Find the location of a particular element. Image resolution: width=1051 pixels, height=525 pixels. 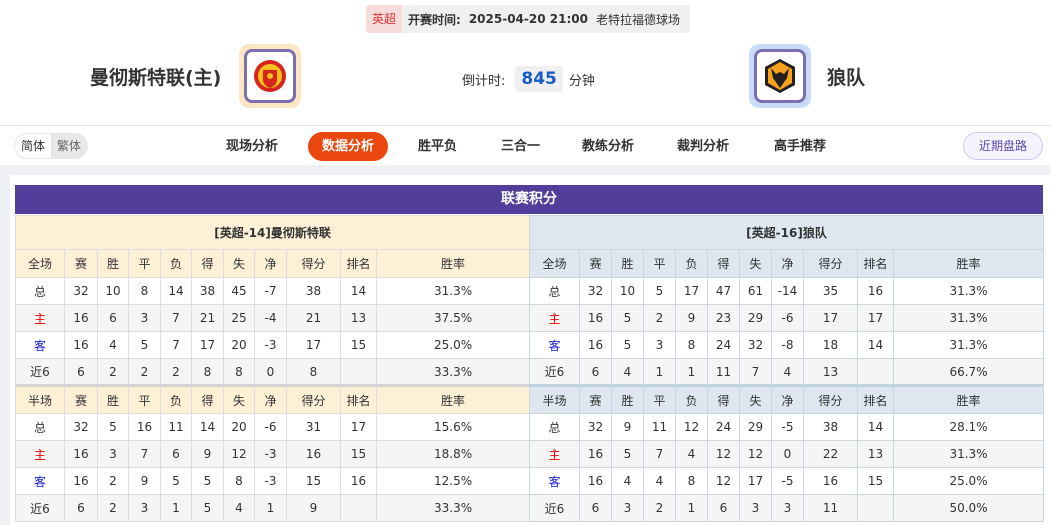

tab-live-analysis: 现场分析 is located at coordinates (252, 146).